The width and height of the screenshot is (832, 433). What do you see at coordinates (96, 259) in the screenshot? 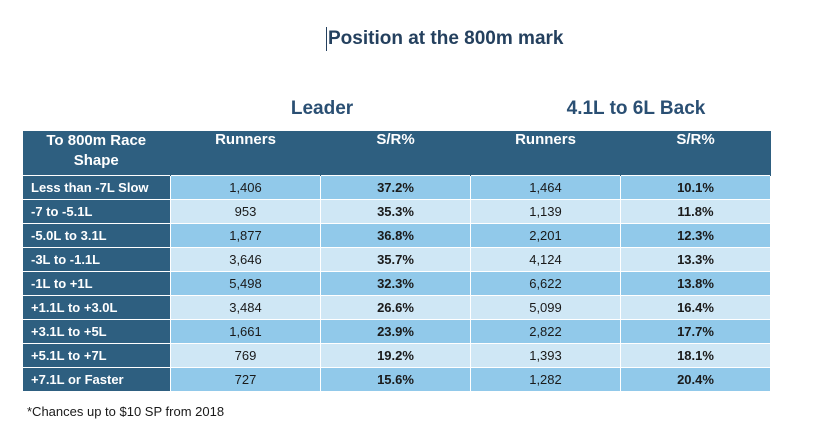
I see `row-label: -3L to -1.1L` at bounding box center [96, 259].